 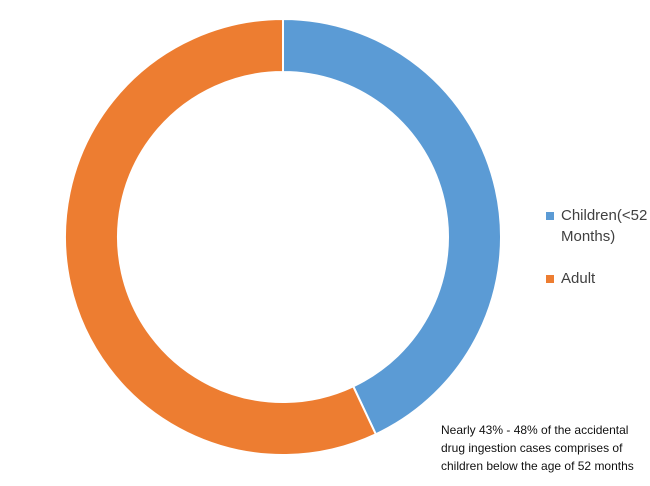 I want to click on legend-label: Adult, so click(x=578, y=278).